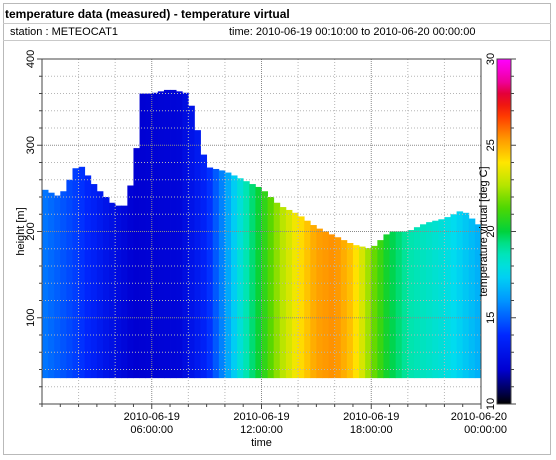 The image size is (556, 460). What do you see at coordinates (151, 430) in the screenshot?
I see `x-tick-label-time: 06:00:00` at bounding box center [151, 430].